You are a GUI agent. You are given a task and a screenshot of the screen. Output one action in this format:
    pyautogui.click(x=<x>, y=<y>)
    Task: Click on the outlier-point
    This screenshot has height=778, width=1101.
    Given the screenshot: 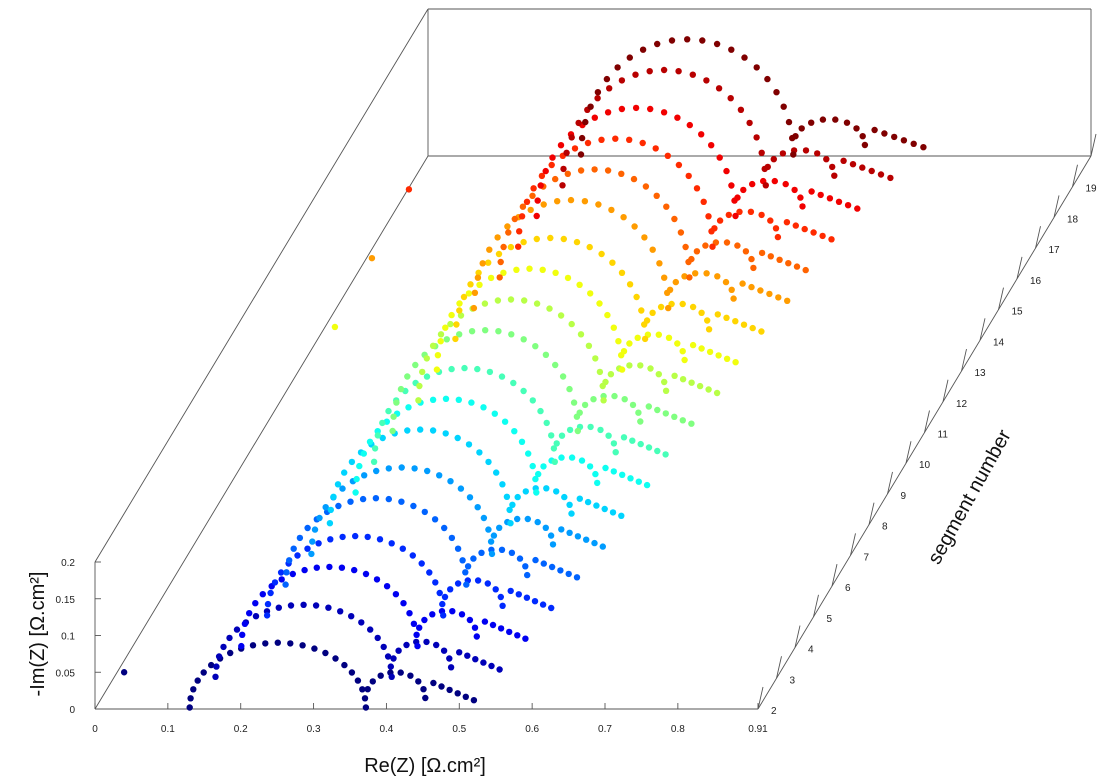 What is the action you would take?
    pyautogui.click(x=124, y=672)
    